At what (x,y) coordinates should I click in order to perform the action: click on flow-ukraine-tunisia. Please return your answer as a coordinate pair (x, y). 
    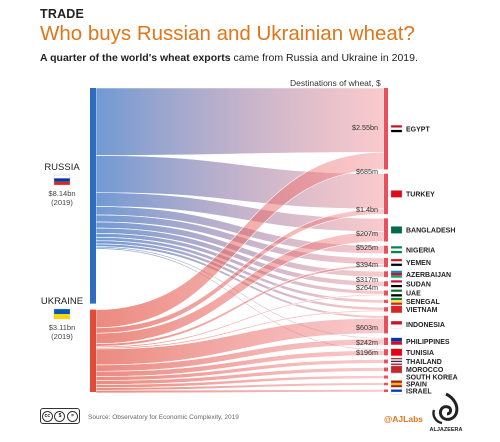
    Looking at the image, I should click on (240, 363).